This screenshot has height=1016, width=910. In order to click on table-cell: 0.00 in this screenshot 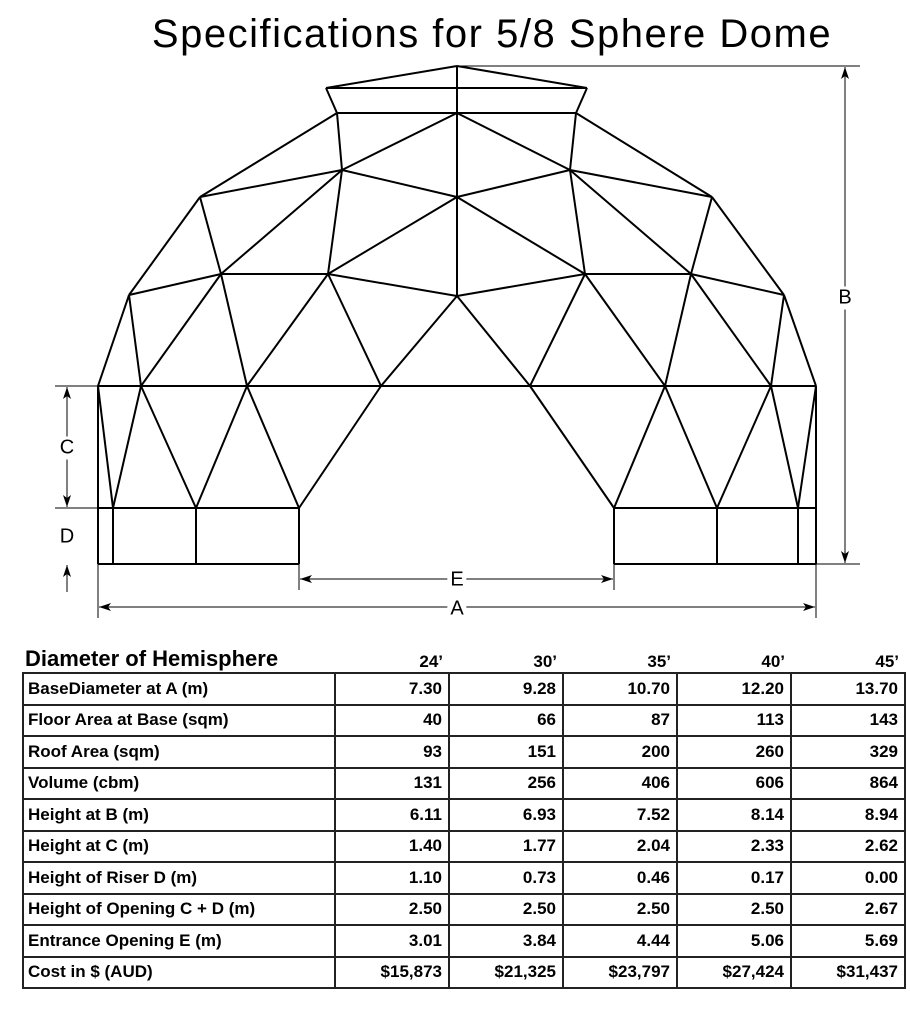, I will do `click(848, 878)`.